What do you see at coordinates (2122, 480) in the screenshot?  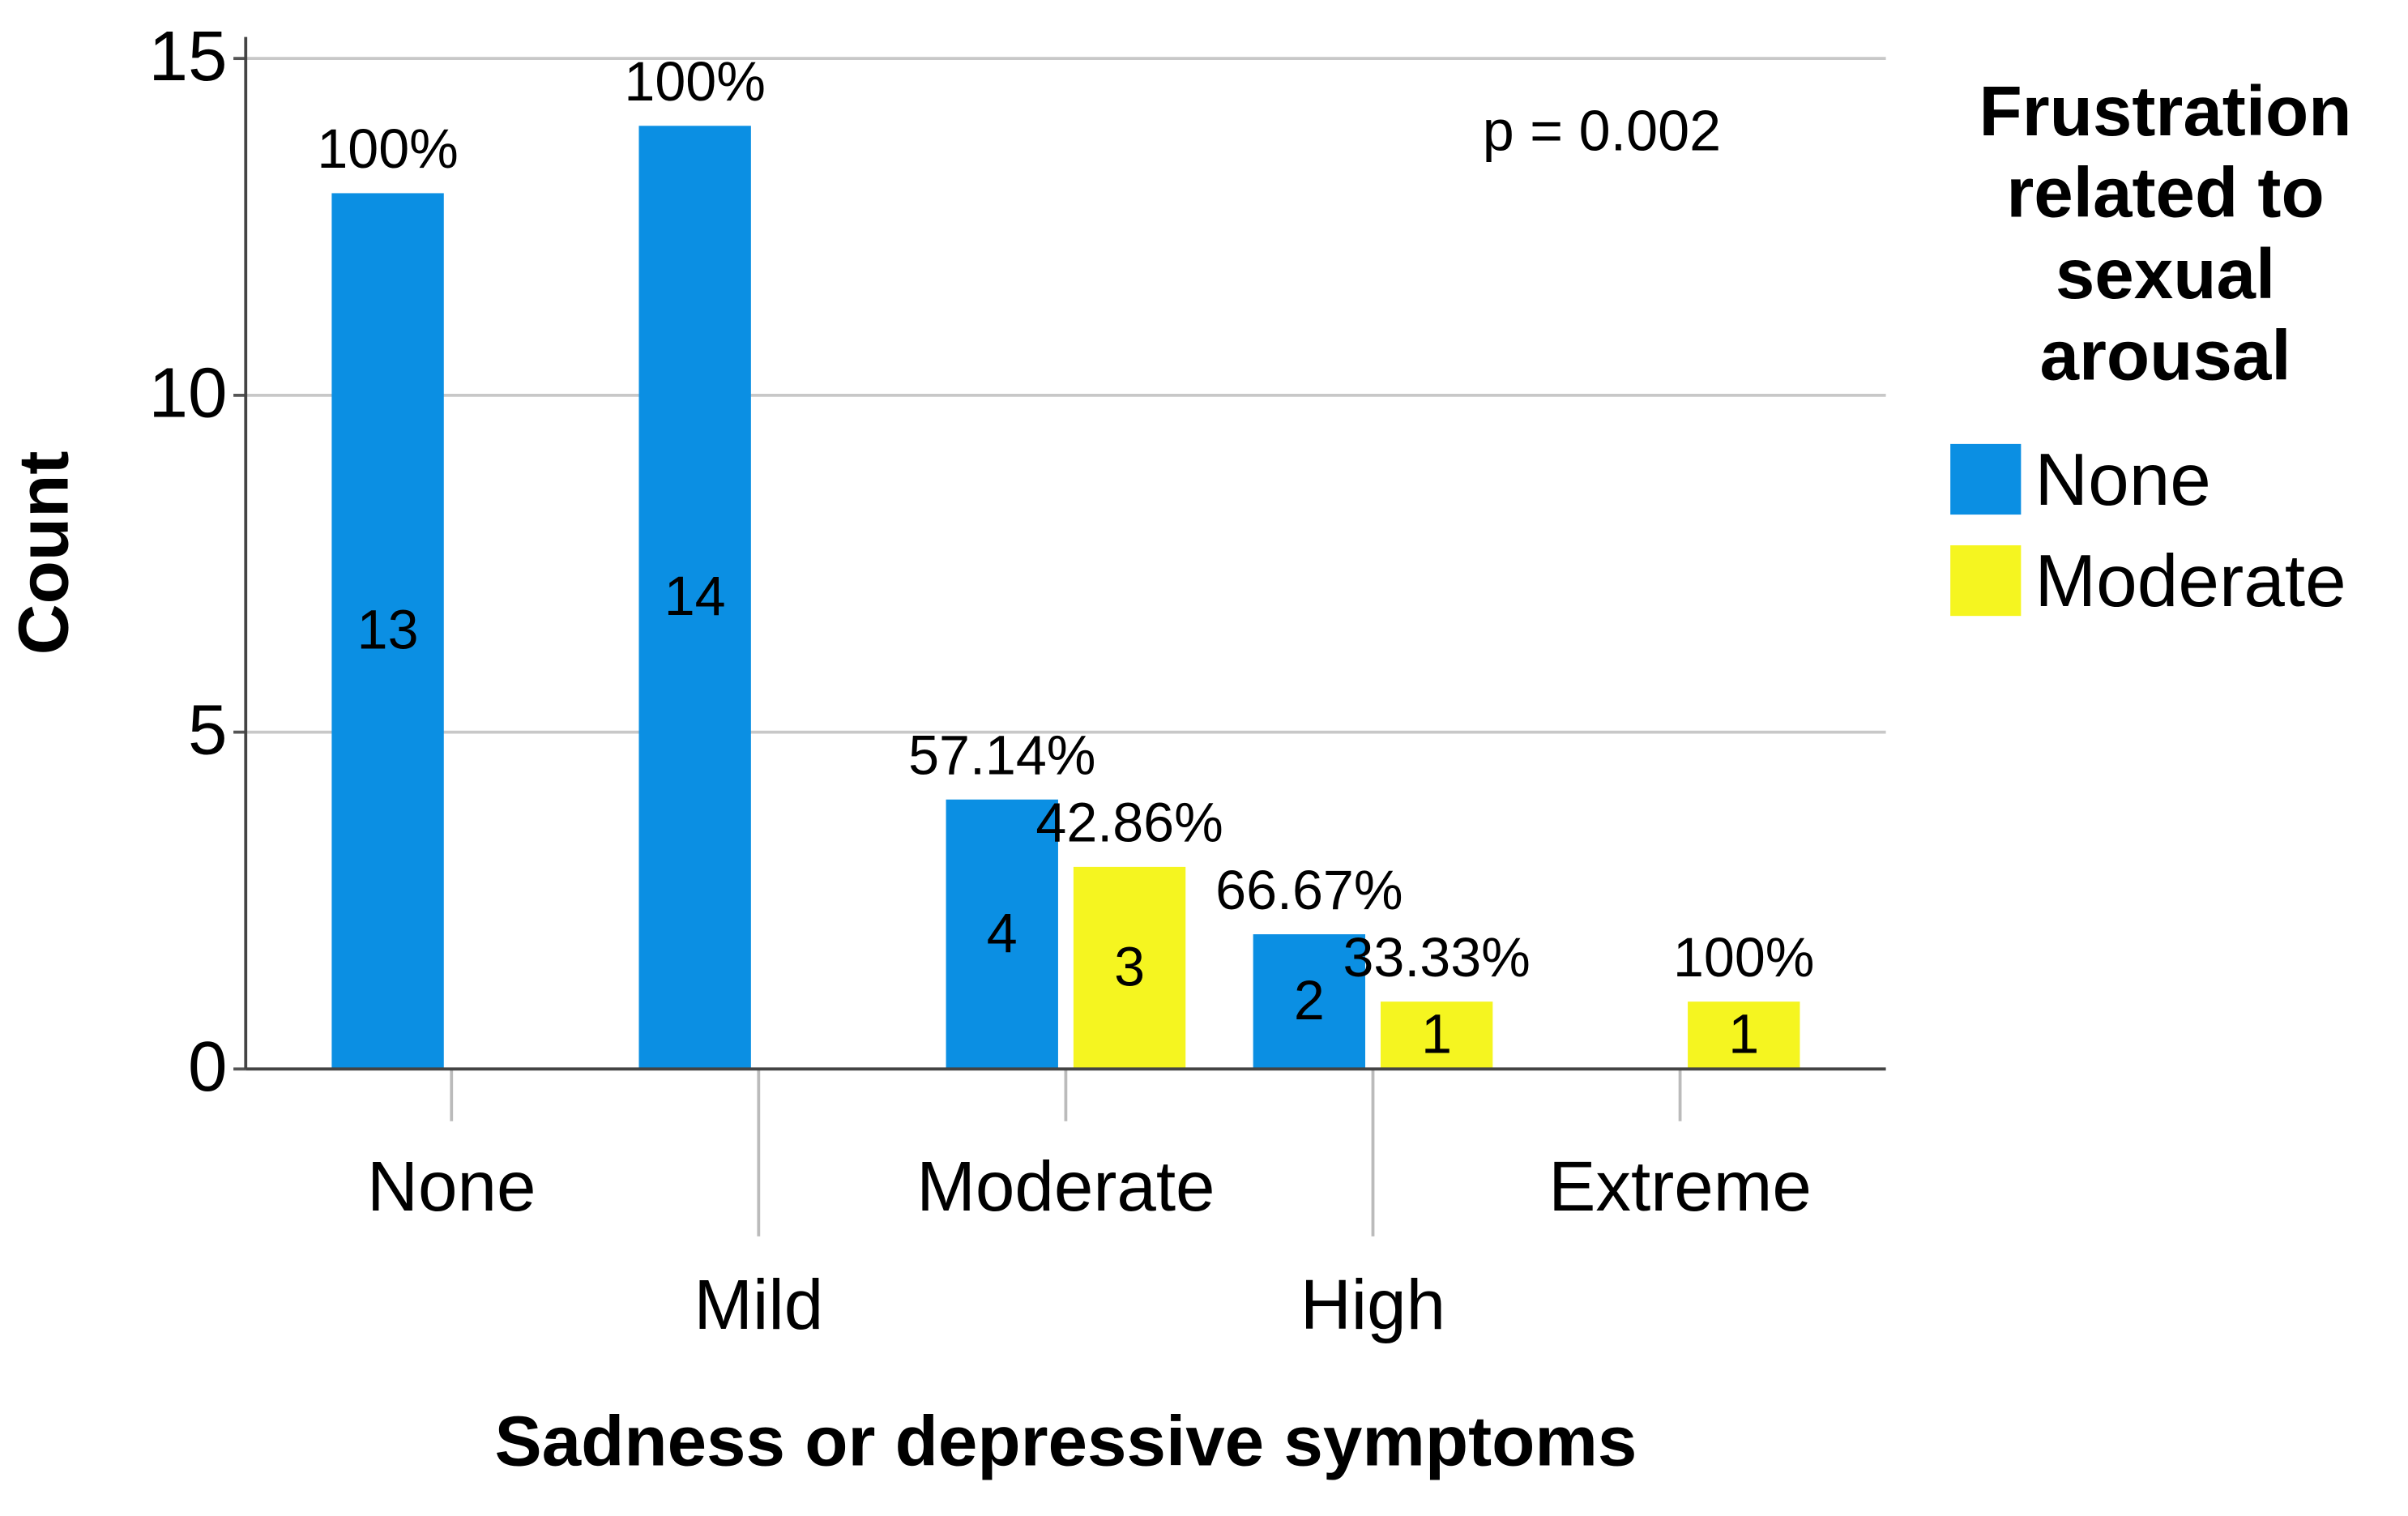 I see `legend-label: None` at bounding box center [2122, 480].